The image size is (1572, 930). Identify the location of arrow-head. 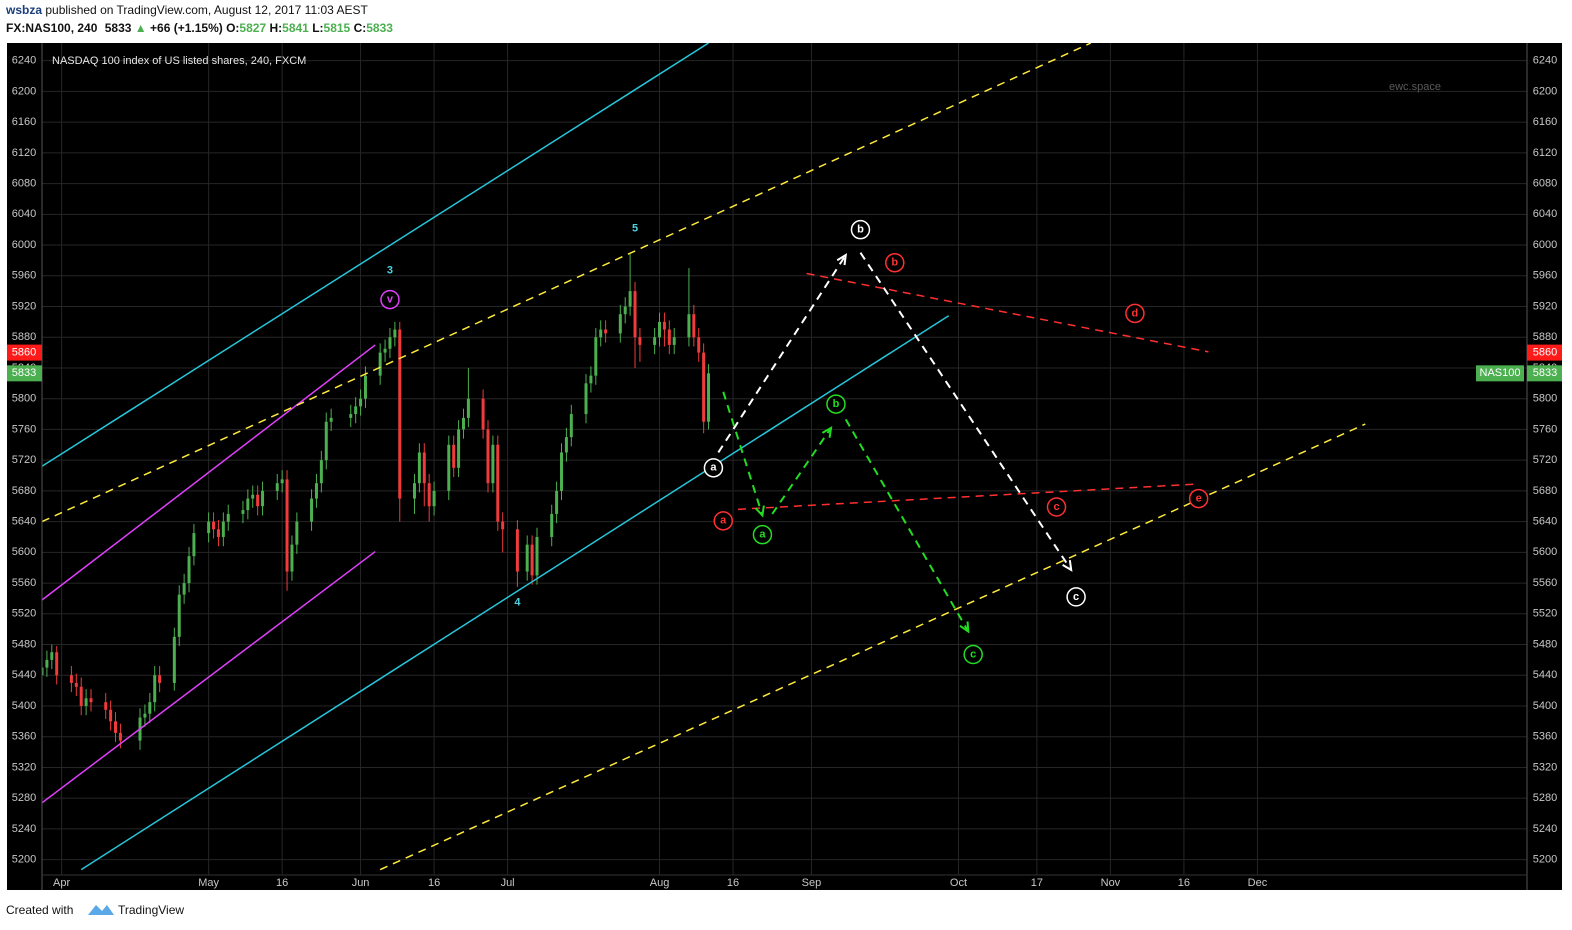
(964, 627).